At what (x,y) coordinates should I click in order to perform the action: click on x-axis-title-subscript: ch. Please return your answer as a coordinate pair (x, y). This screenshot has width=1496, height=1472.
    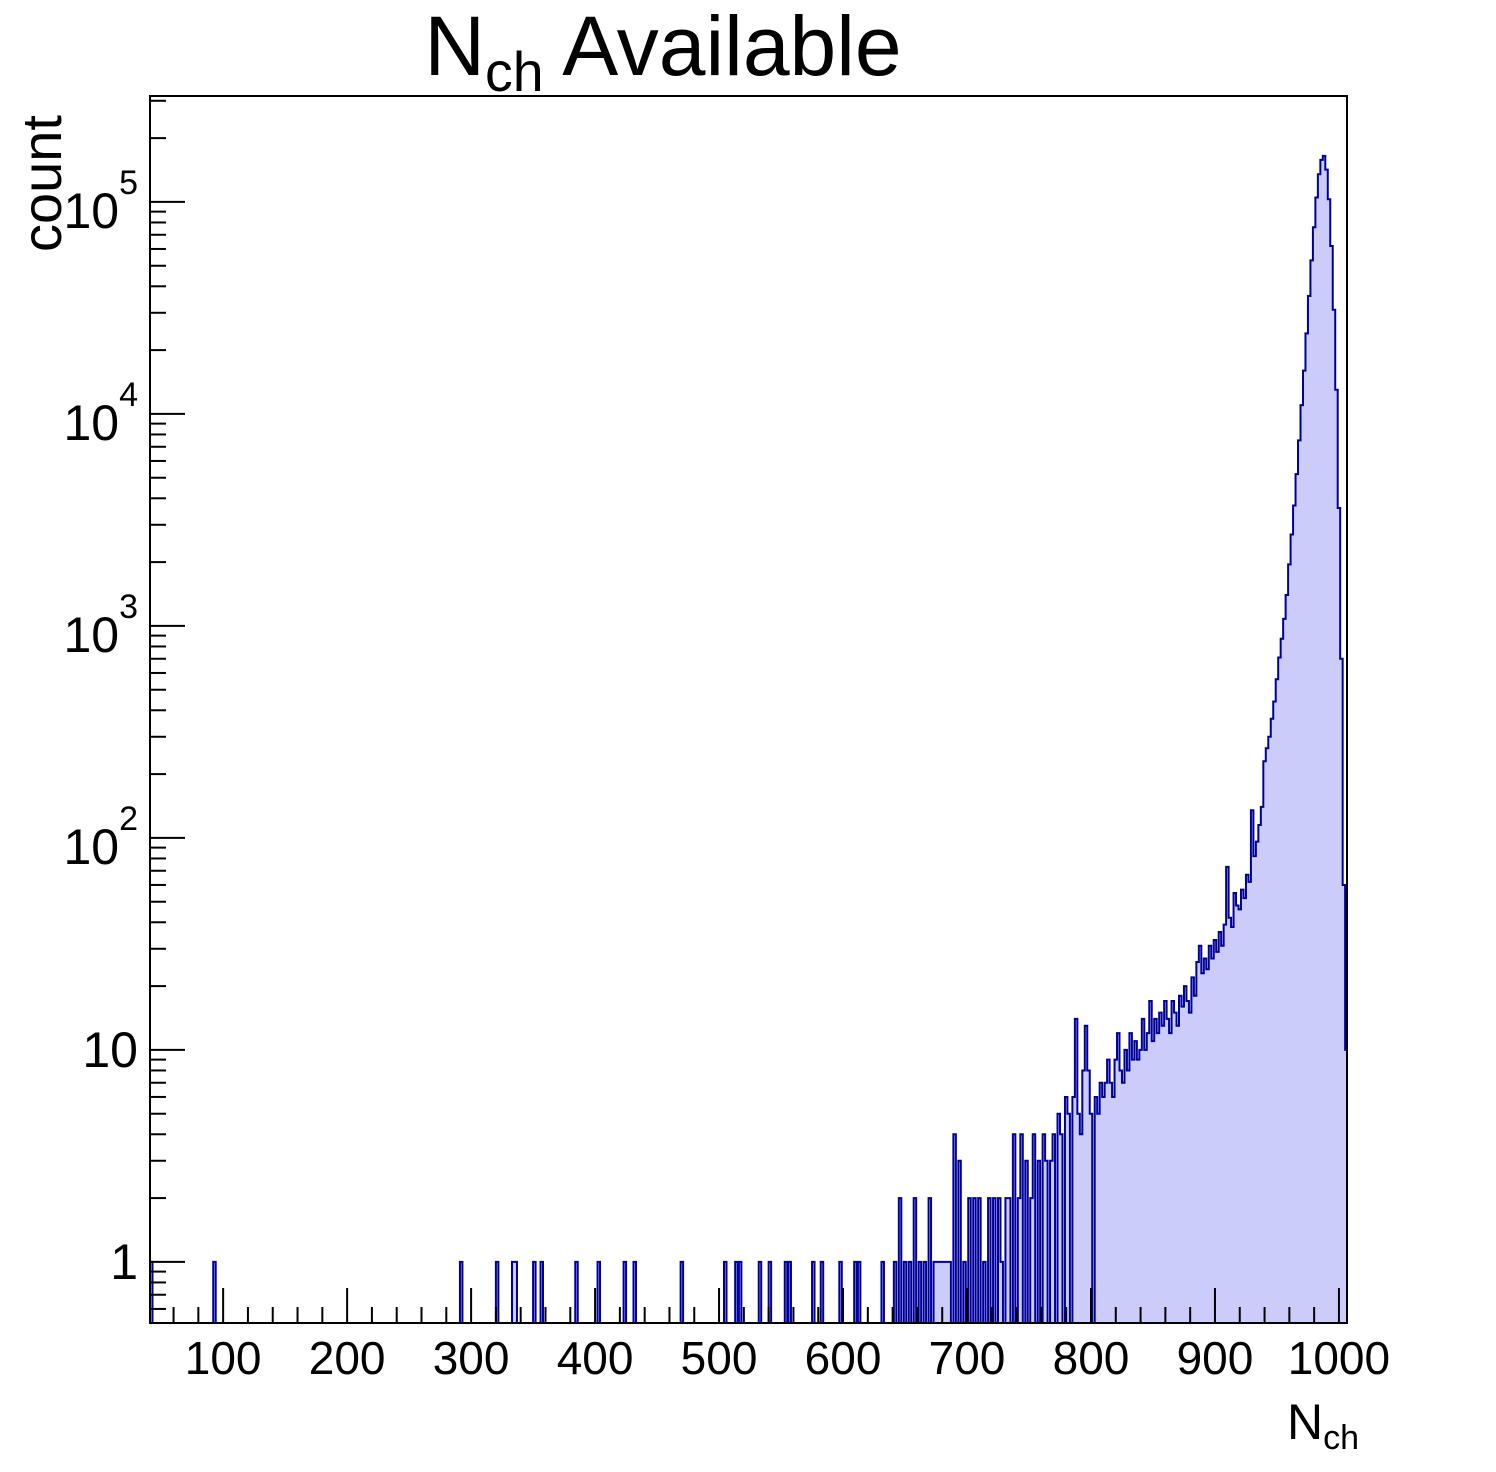
    Looking at the image, I should click on (1341, 1438).